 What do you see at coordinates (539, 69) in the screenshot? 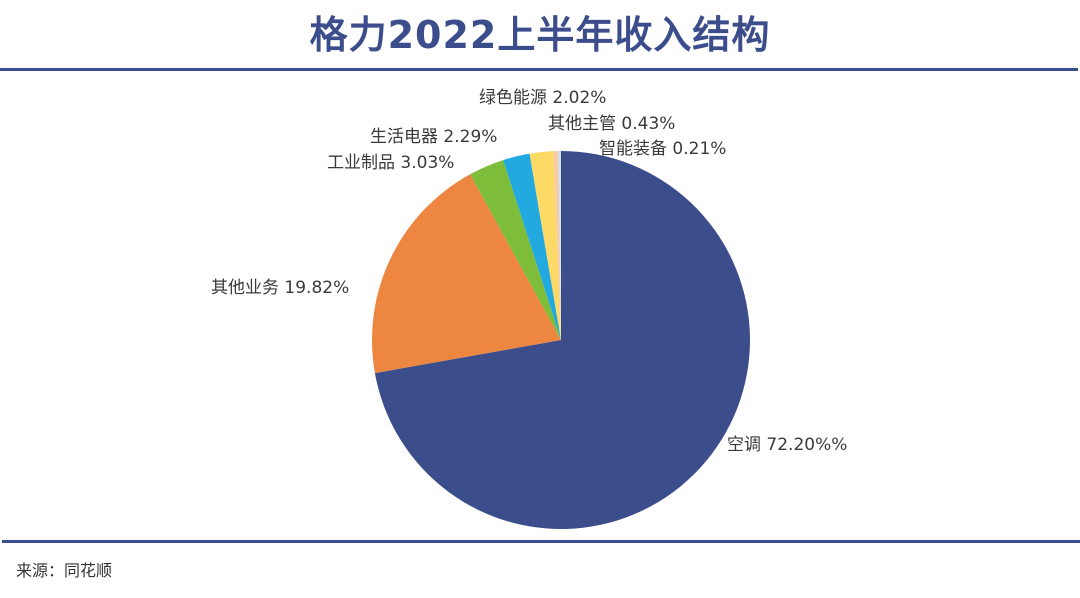
I see `title-divider` at bounding box center [539, 69].